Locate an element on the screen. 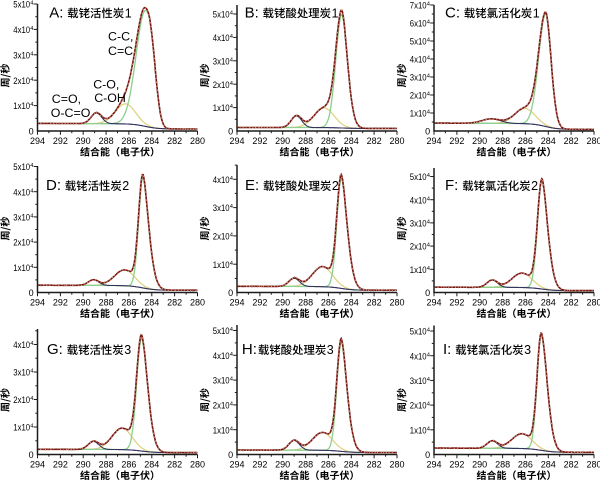 Image resolution: width=600 pixels, height=482 pixels. svg-text: C=O, is located at coordinates (66, 99).